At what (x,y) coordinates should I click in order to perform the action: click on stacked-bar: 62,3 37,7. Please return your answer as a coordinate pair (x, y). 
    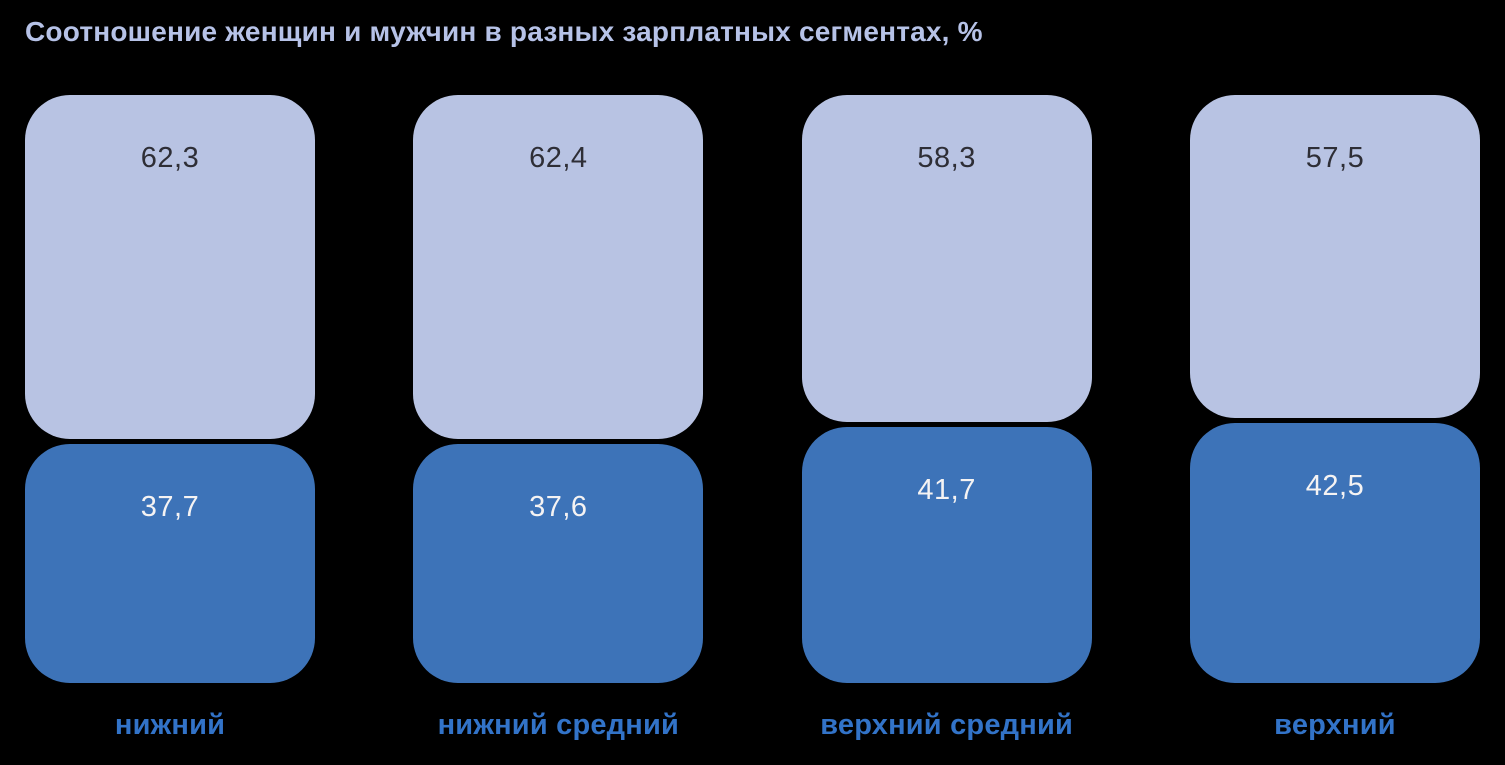
    Looking at the image, I should click on (170, 389).